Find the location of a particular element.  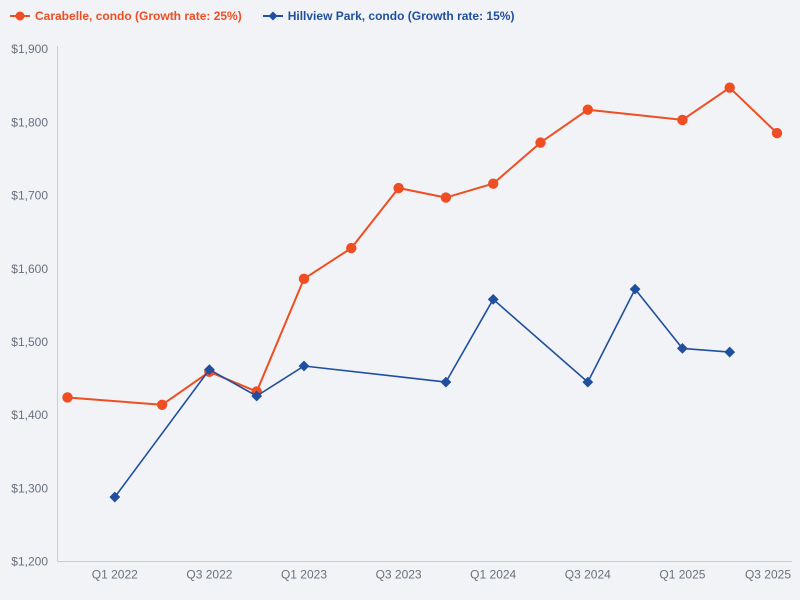

y-tick-label: $1,500 is located at coordinates (29, 342).